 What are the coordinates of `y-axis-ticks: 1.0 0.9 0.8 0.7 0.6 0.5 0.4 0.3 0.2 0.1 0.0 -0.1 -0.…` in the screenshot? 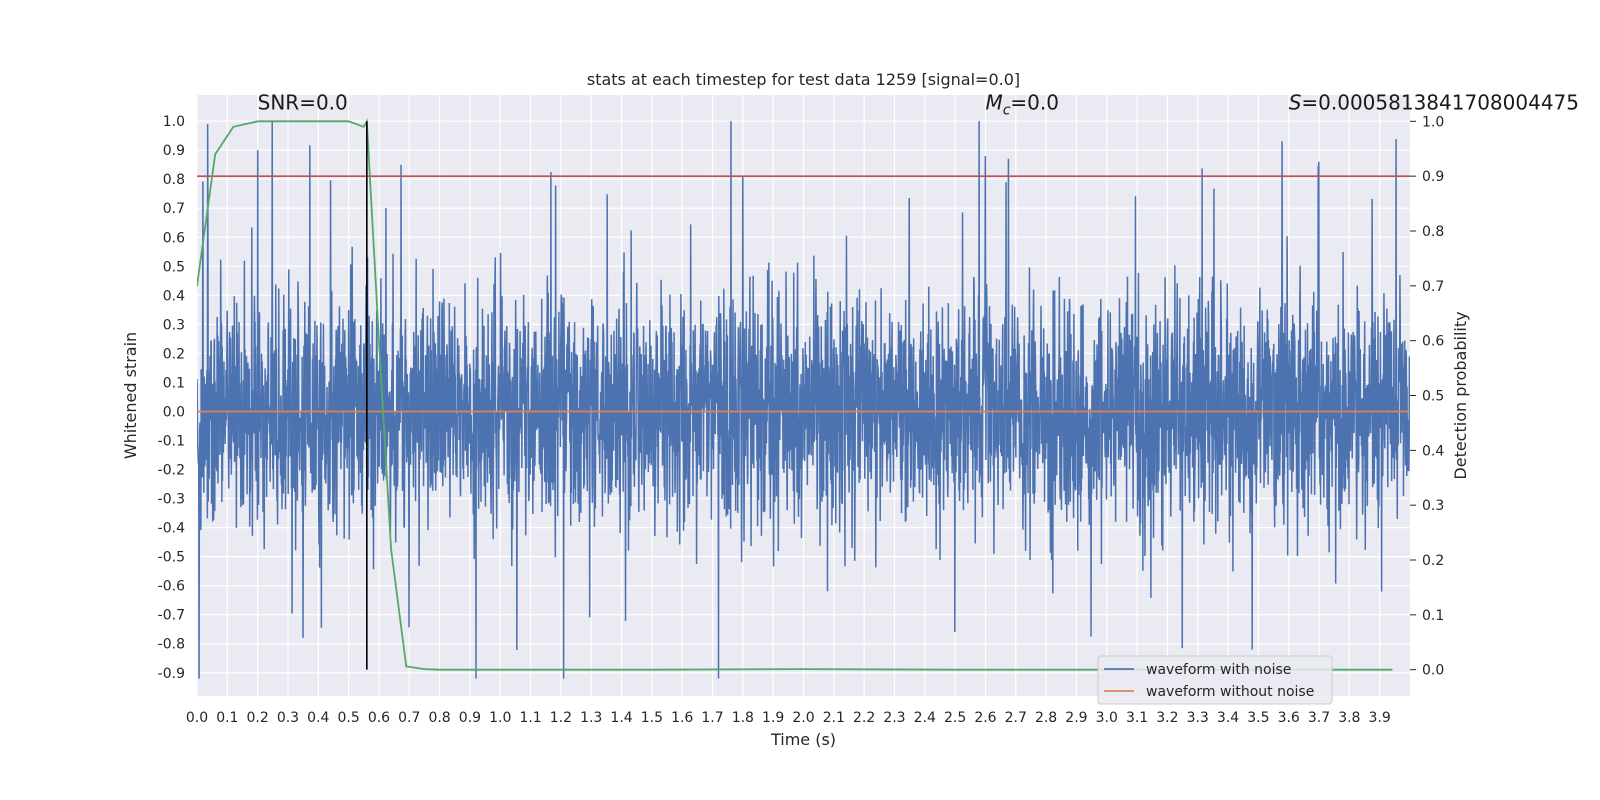 It's located at (171, 398).